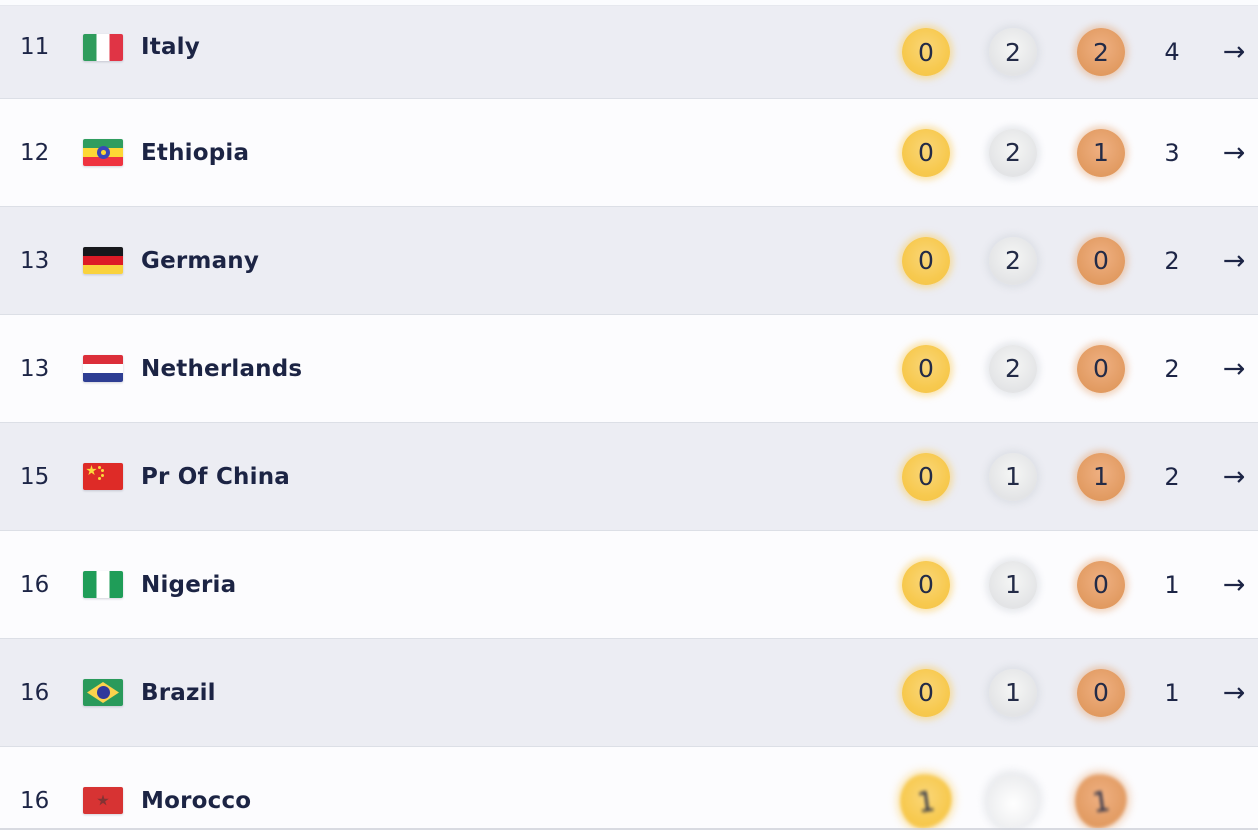 The image size is (1258, 830). Describe the element at coordinates (629, 368) in the screenshot. I see `table-row: 13 Netherlands 0 2 0 2 →` at that location.